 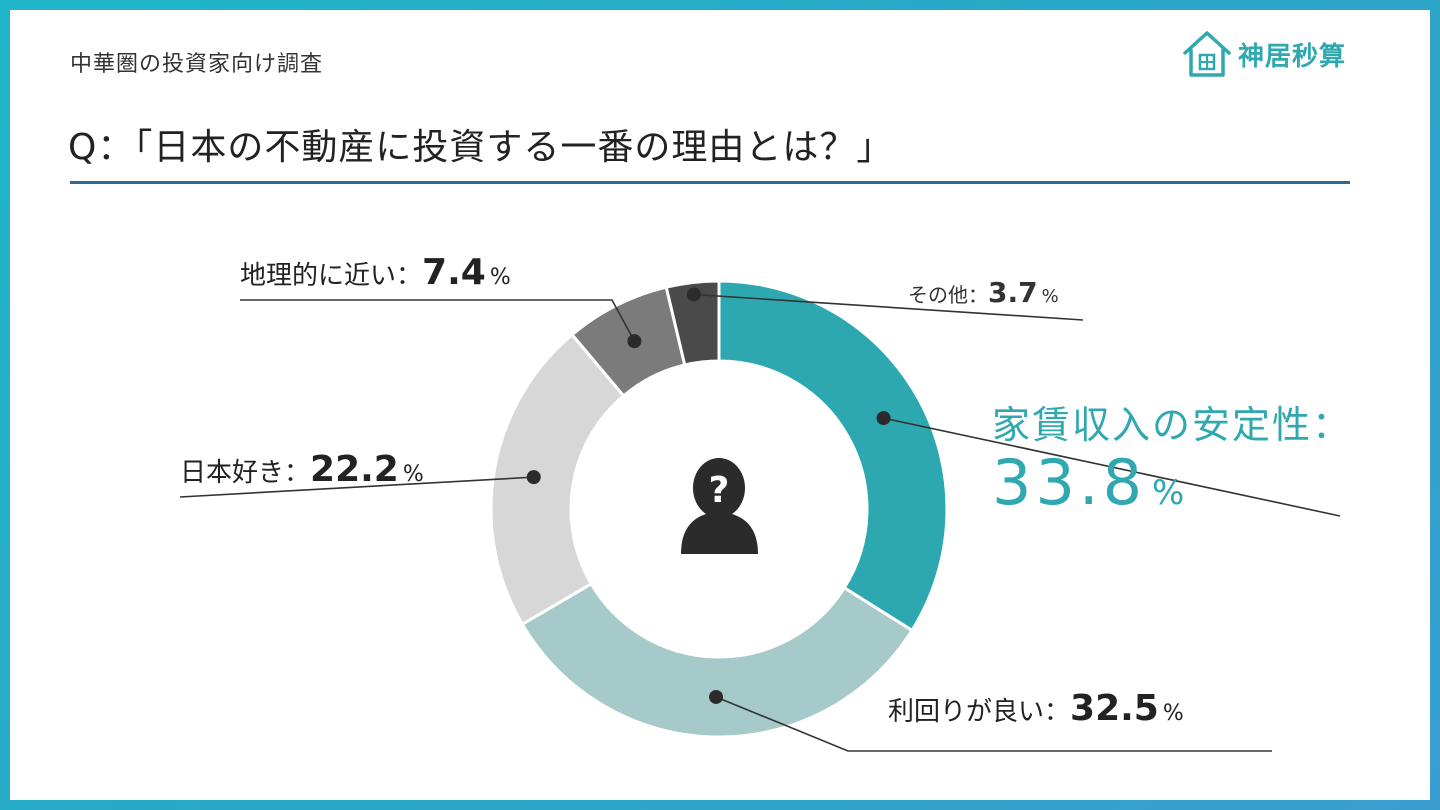 What do you see at coordinates (1152, 425) in the screenshot?
I see `slice-label-name: 家賃収入の安定性` at bounding box center [1152, 425].